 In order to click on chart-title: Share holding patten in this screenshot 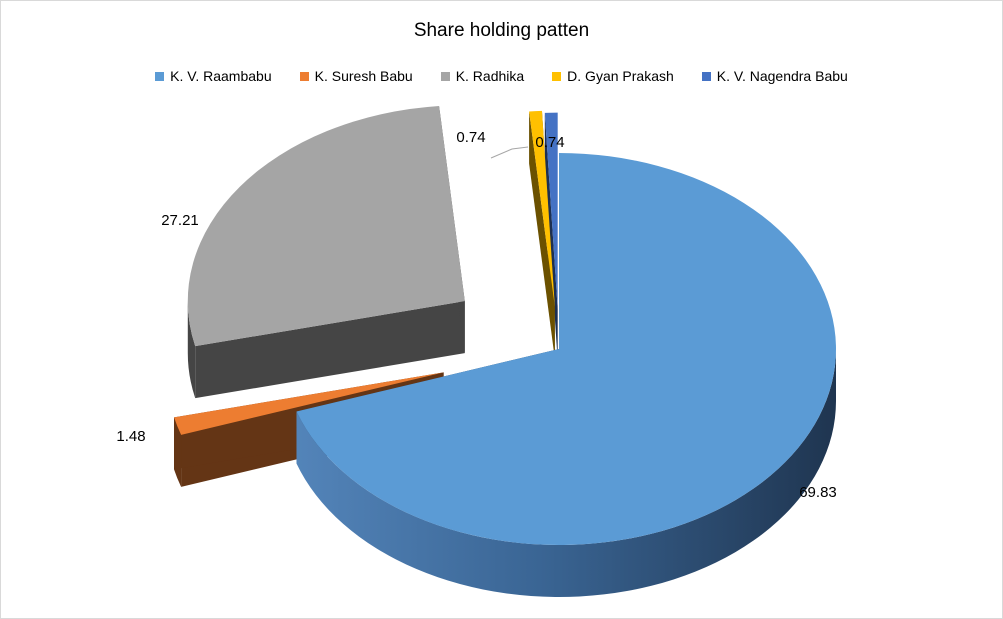, I will do `click(501, 30)`.